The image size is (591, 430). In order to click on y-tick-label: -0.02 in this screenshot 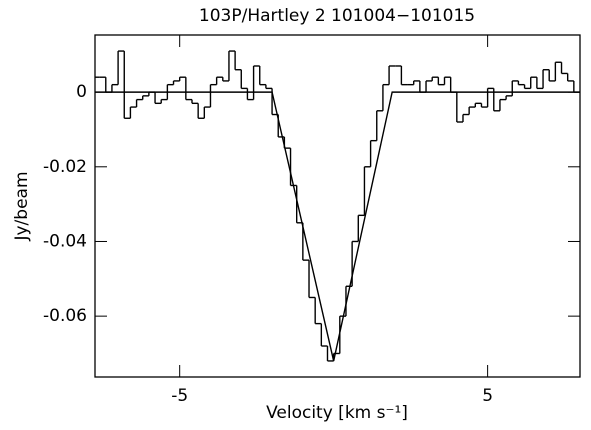, I will do `click(65, 167)`.